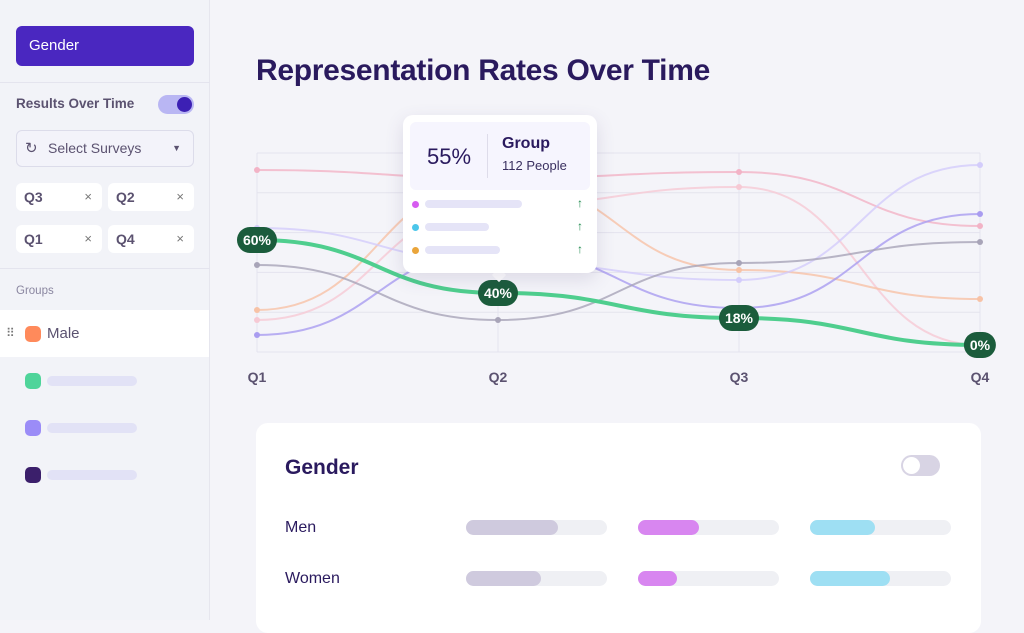  Describe the element at coordinates (920, 465) in the screenshot. I see `card-toggle` at that location.